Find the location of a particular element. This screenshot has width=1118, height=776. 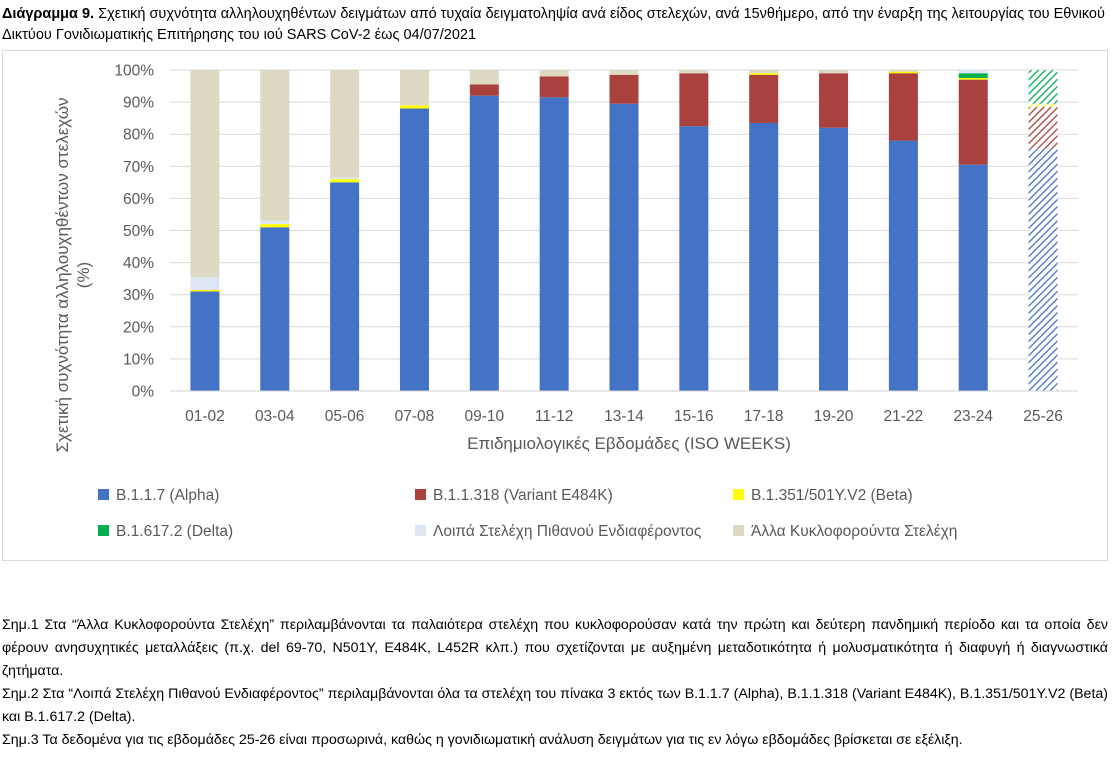

y-tick-label: 80% is located at coordinates (138, 135).